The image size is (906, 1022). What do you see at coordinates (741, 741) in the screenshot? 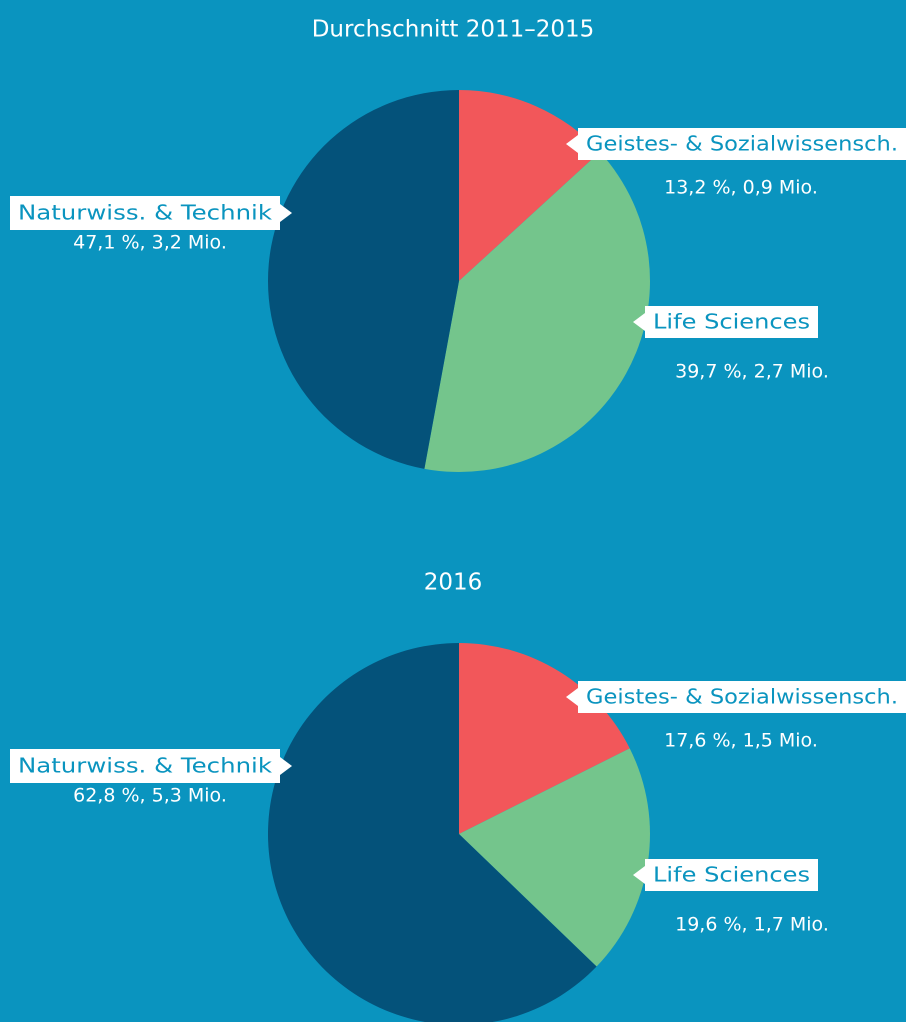
I see `value-label: 17,6 %, 1,5 Mio.` at bounding box center [741, 741].